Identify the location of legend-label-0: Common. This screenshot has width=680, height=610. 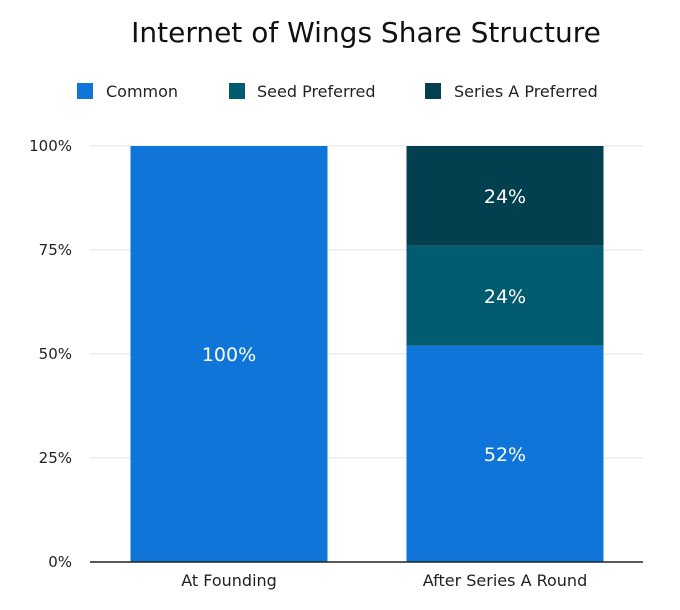
(142, 91).